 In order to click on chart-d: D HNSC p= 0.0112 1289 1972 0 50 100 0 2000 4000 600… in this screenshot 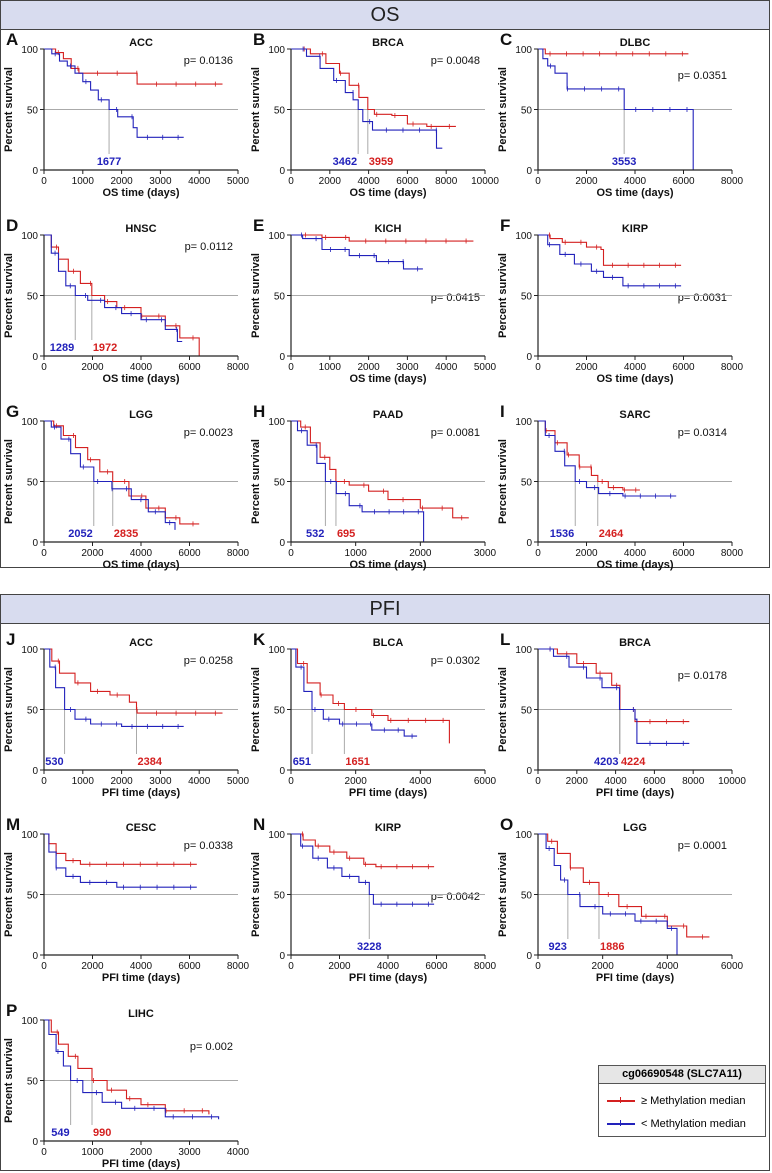, I will do `click(126, 300)`.